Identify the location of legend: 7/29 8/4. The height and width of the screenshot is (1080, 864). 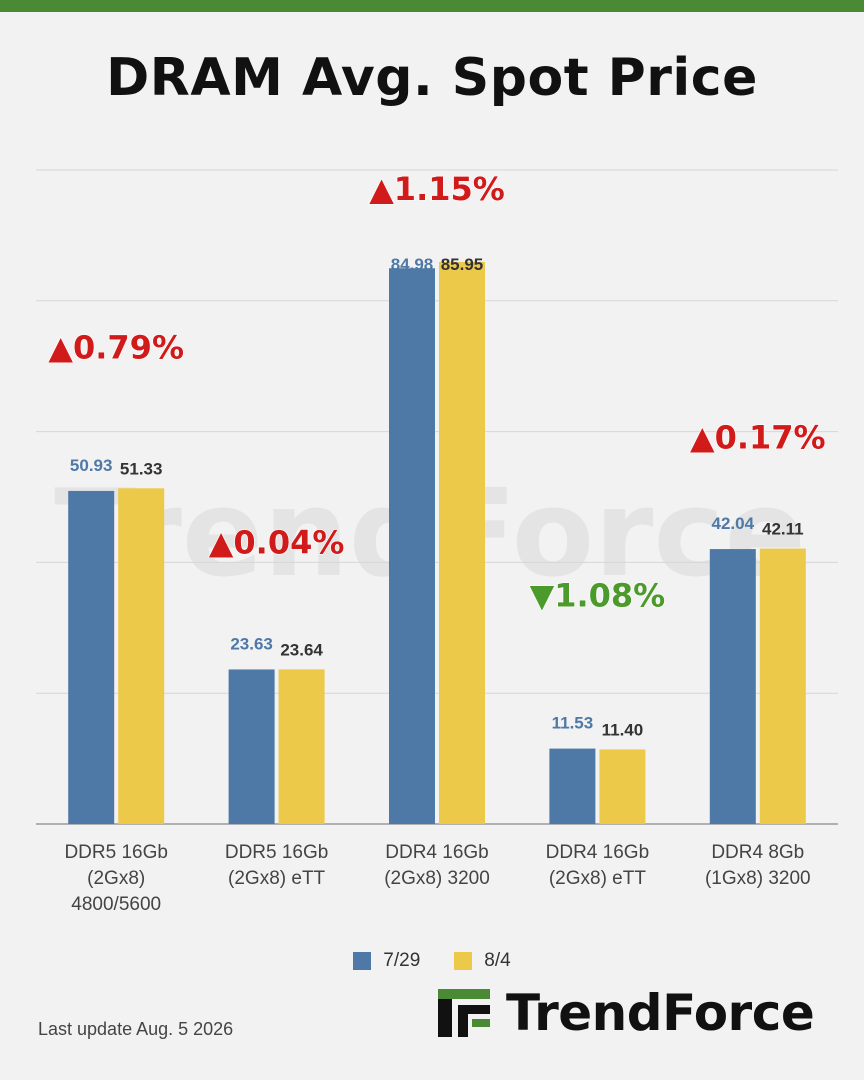
(432, 961).